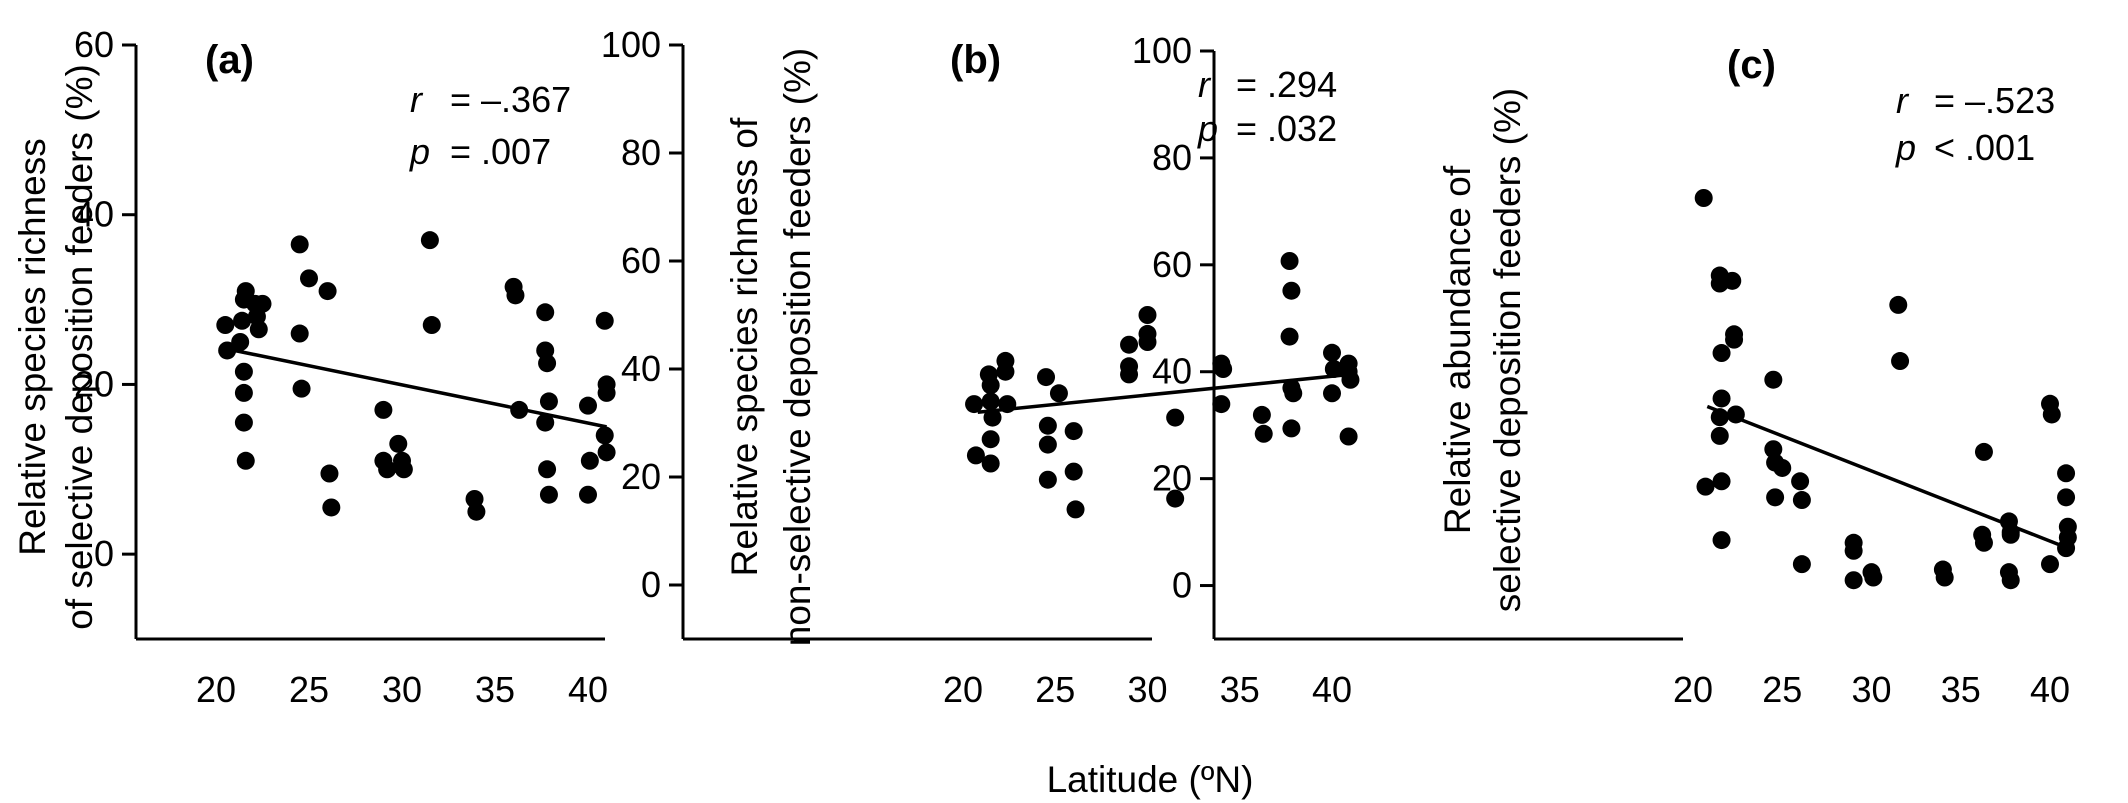  Describe the element at coordinates (975, 60) in the screenshot. I see `panel-label: (b)` at that location.